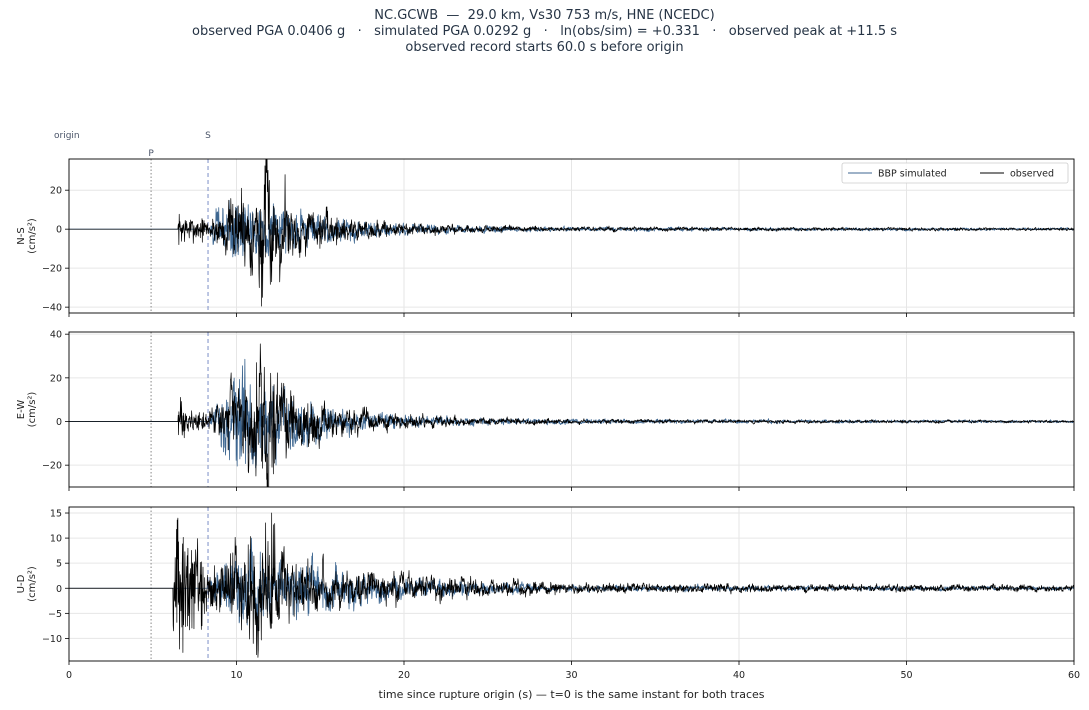 The width and height of the screenshot is (1089, 710). Describe the element at coordinates (1074, 675) in the screenshot. I see `x-tick-label: 60` at that location.